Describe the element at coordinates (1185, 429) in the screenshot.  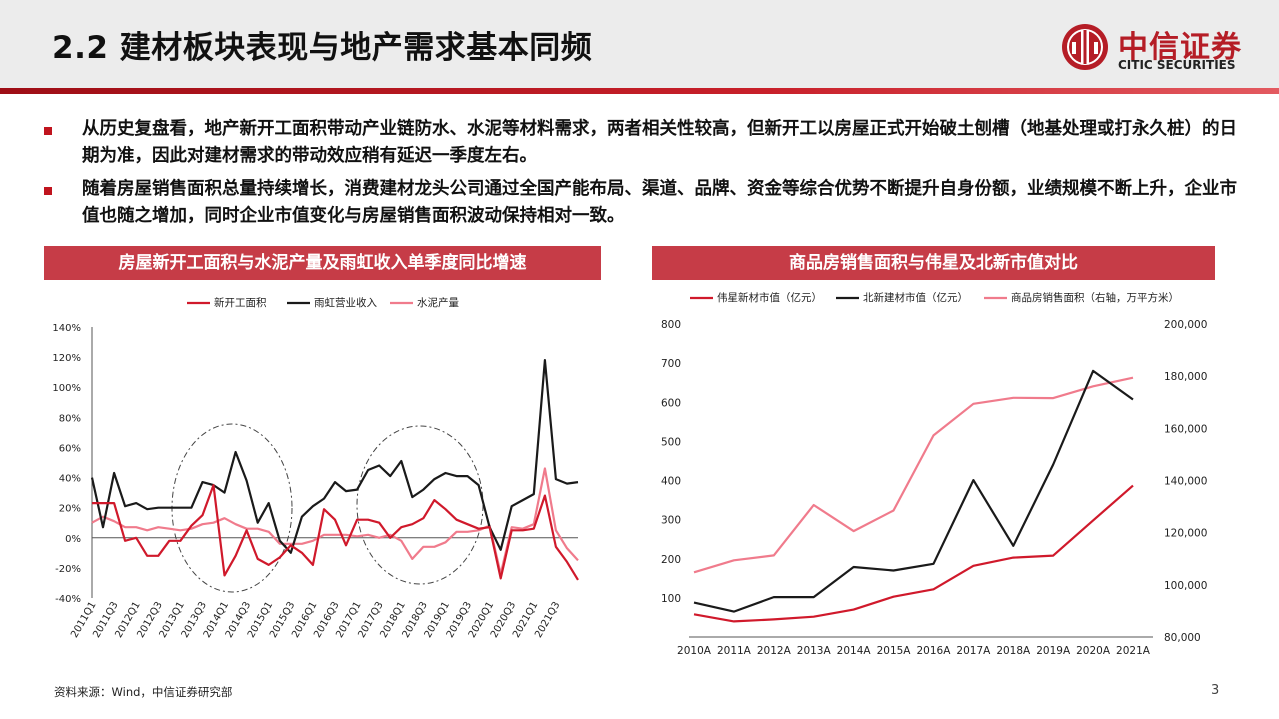
I see `y-right-tick-label: 160,000` at that location.